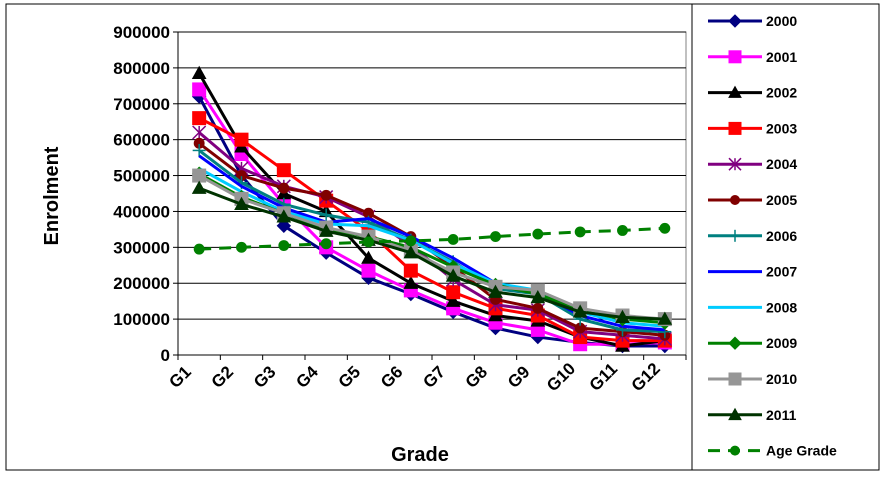 Image resolution: width=883 pixels, height=481 pixels. What do you see at coordinates (781, 57) in the screenshot?
I see `legend-label: 2001` at bounding box center [781, 57].